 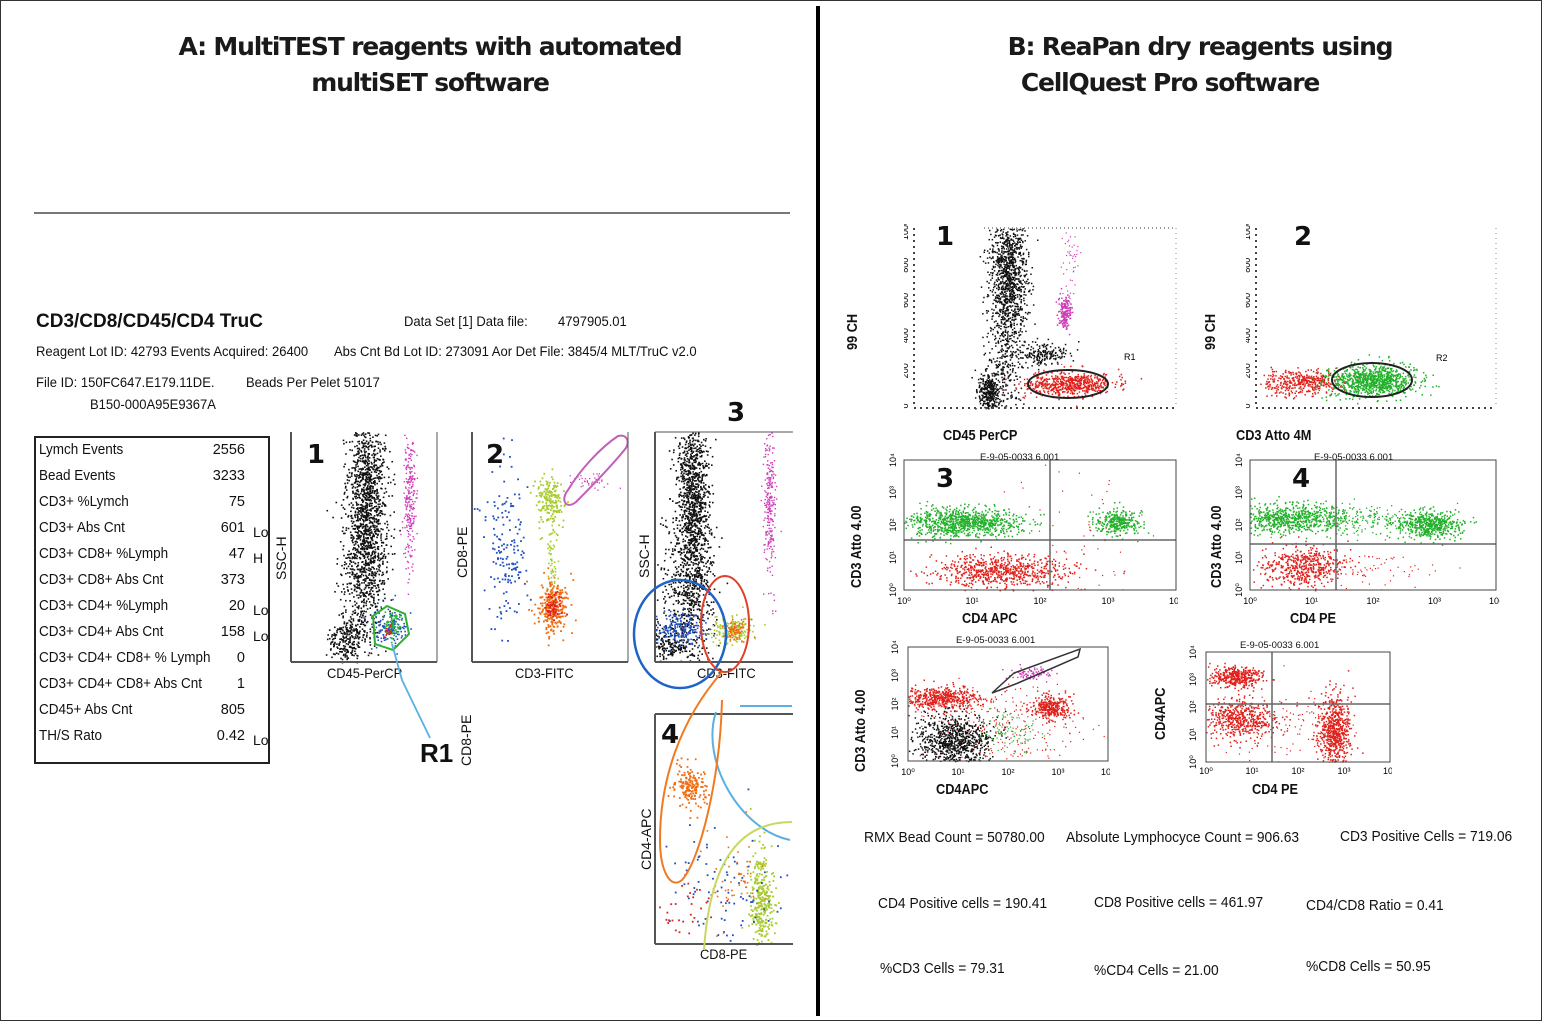 I want to click on stats-row: CD3+ Abs Cnt 601 Lo, so click(x=154, y=531).